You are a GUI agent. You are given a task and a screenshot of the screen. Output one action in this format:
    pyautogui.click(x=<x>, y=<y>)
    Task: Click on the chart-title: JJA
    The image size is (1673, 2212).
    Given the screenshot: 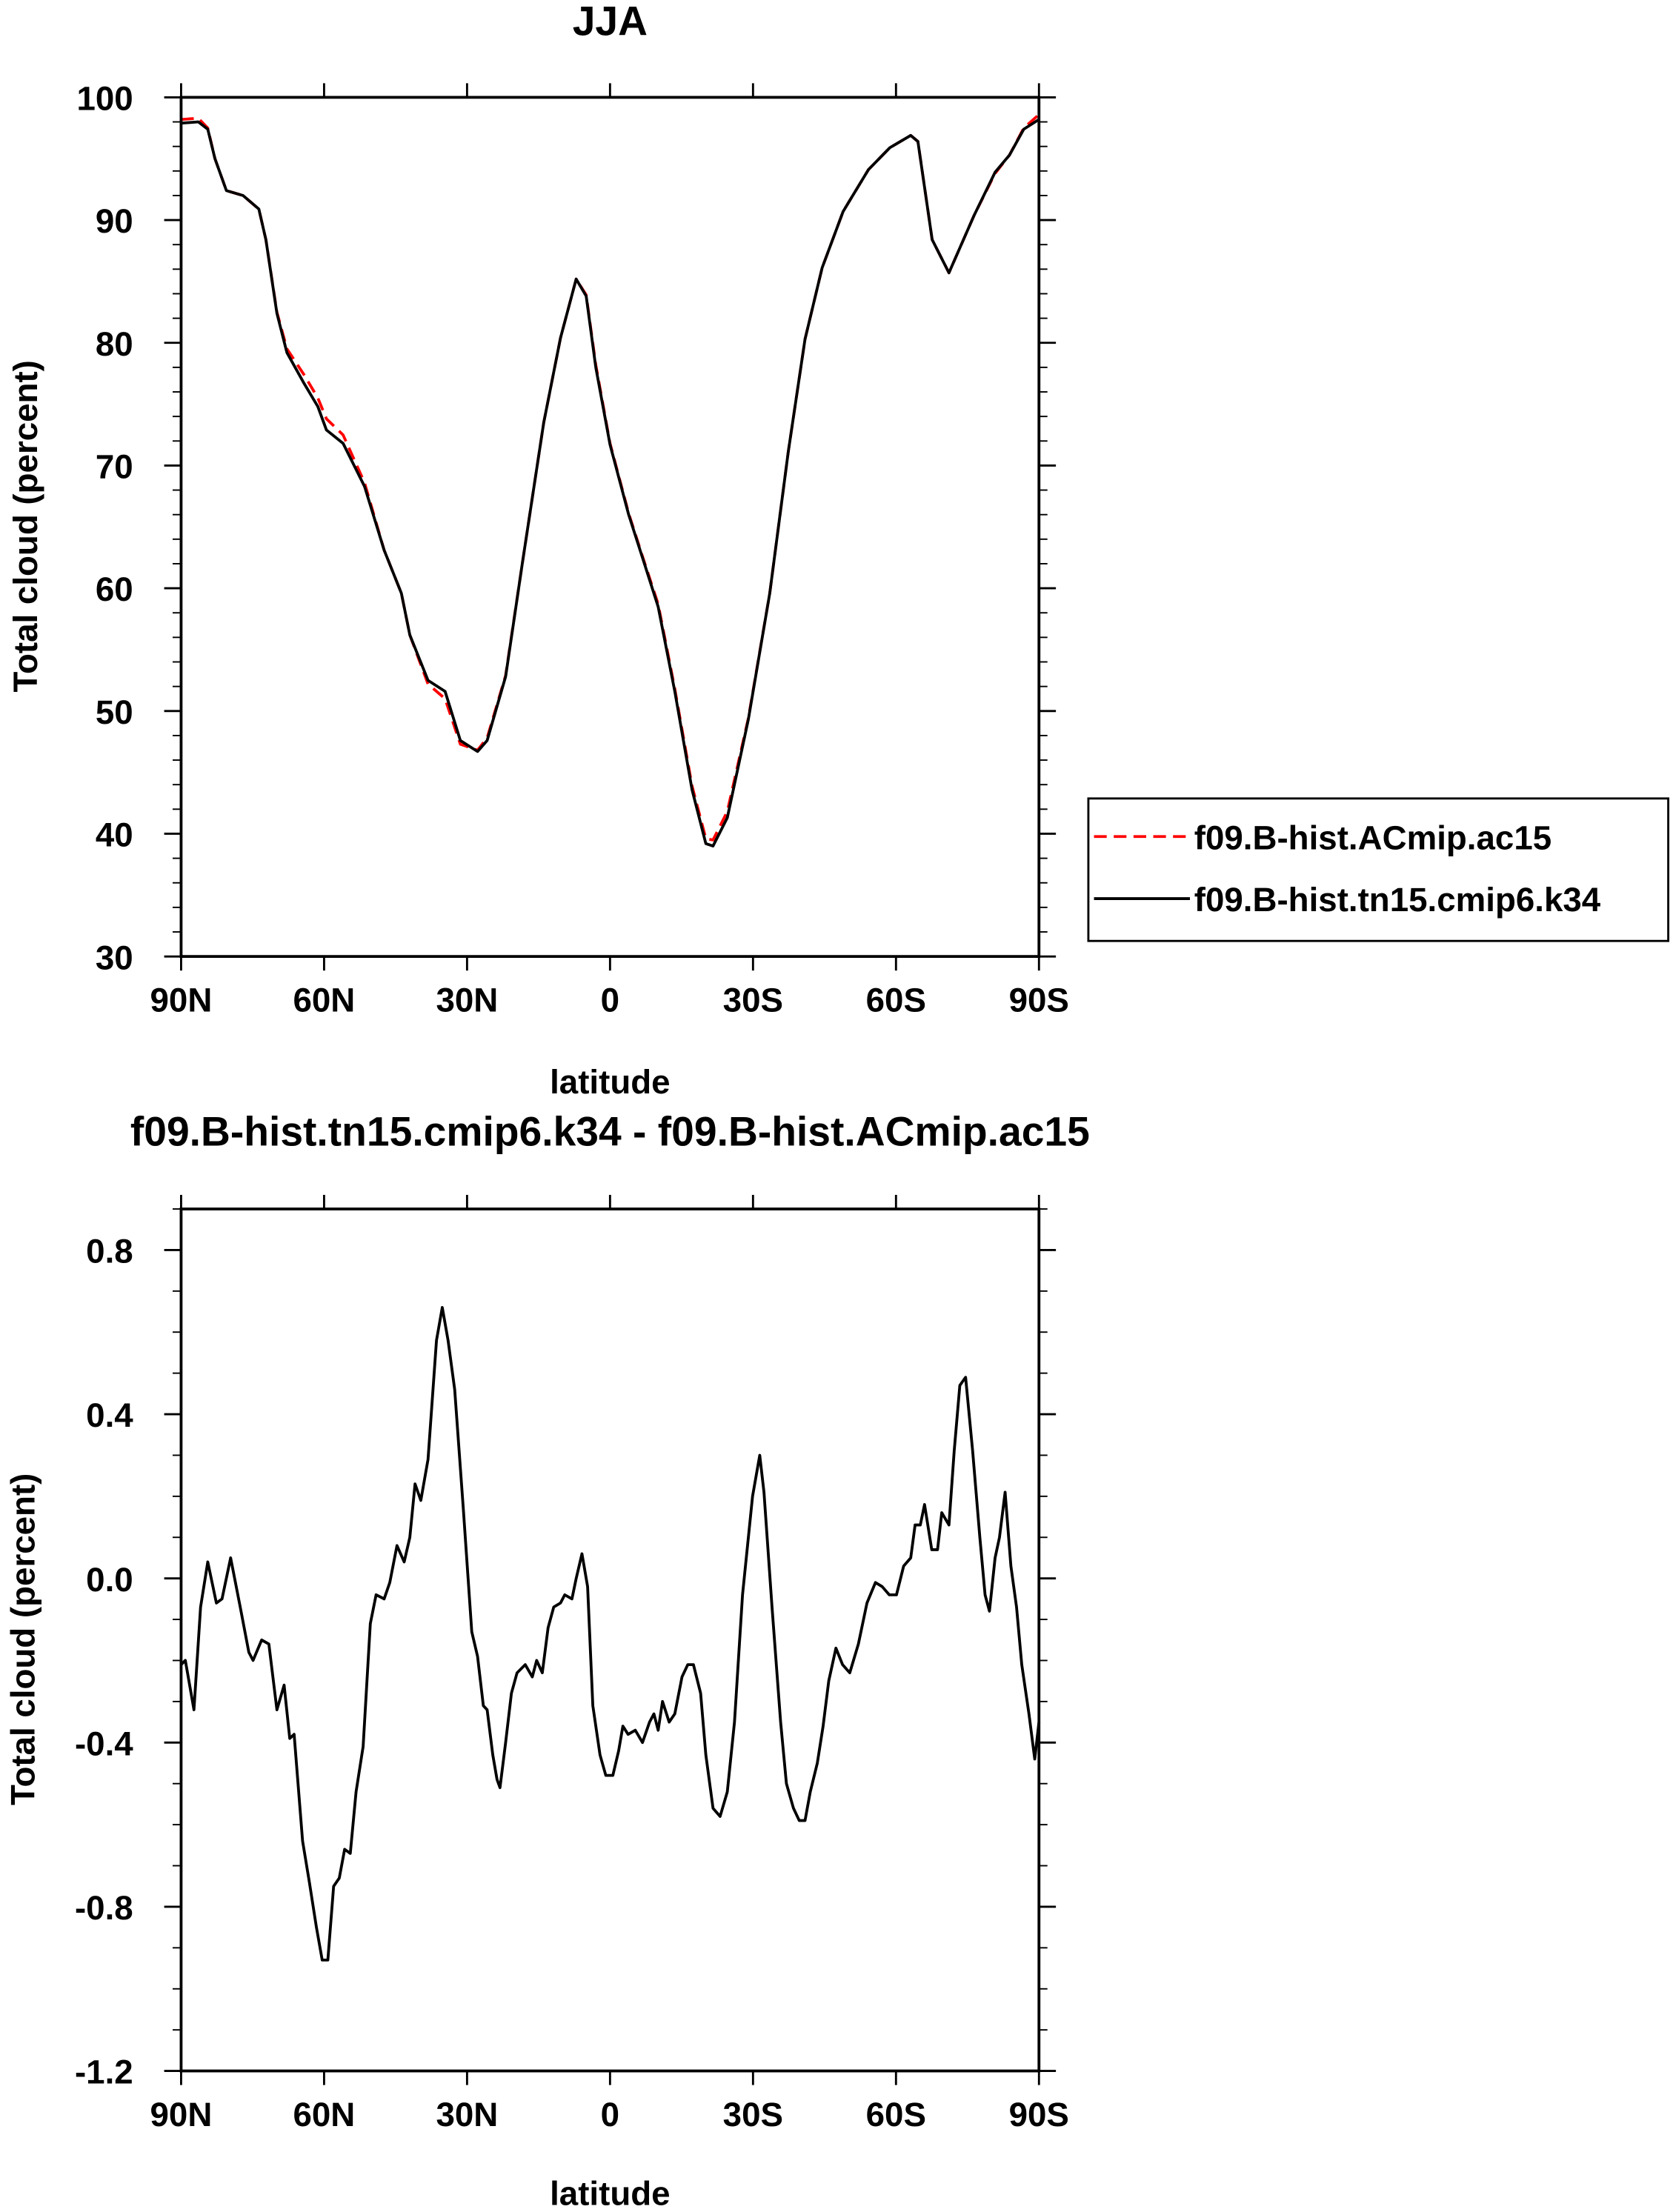 What is the action you would take?
    pyautogui.click(x=610, y=22)
    